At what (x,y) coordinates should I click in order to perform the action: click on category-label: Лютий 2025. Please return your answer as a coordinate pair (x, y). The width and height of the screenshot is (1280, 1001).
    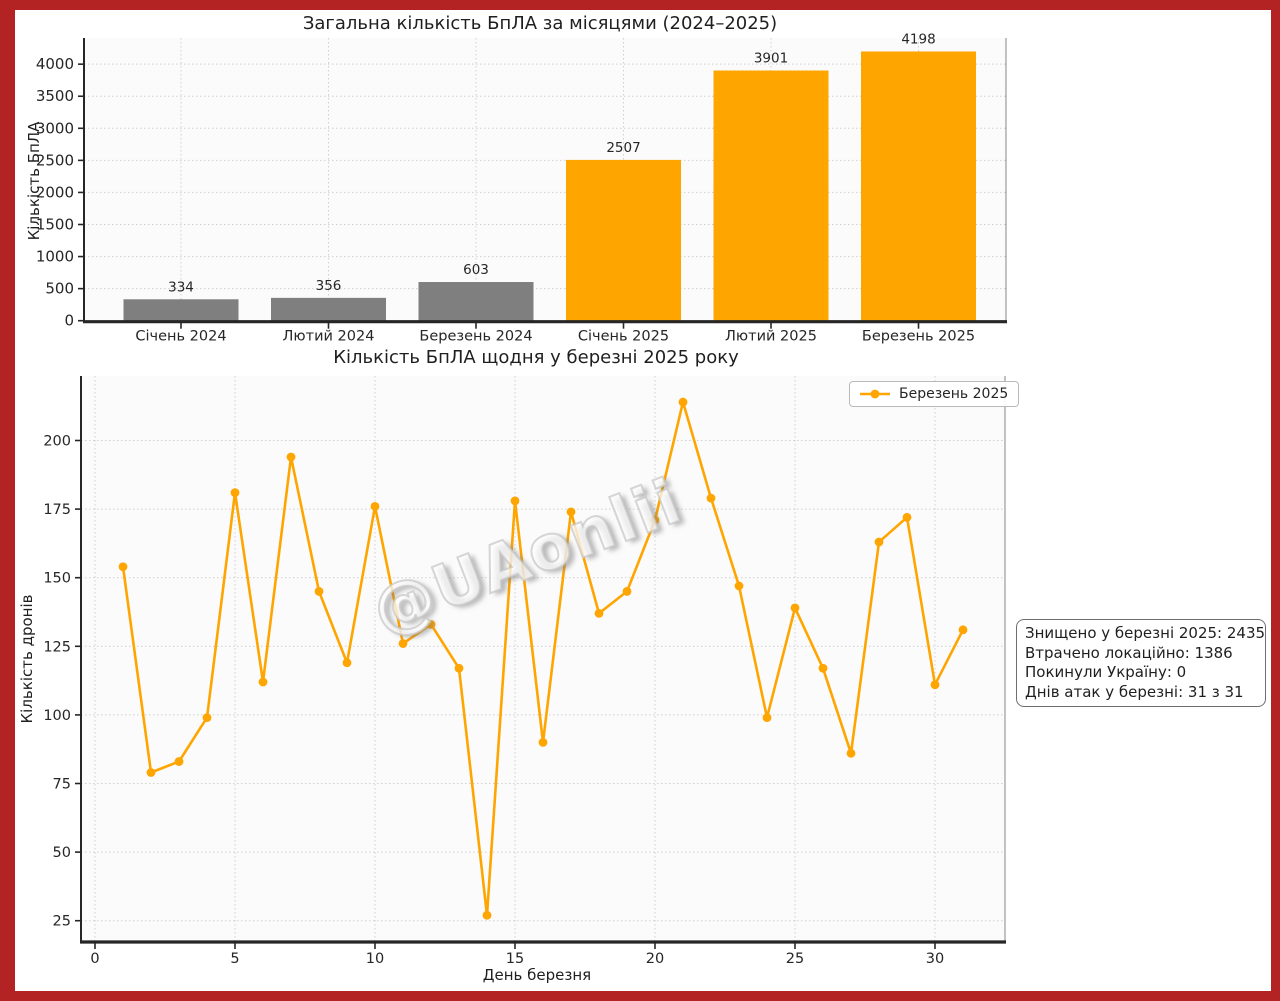
    Looking at the image, I should click on (771, 337).